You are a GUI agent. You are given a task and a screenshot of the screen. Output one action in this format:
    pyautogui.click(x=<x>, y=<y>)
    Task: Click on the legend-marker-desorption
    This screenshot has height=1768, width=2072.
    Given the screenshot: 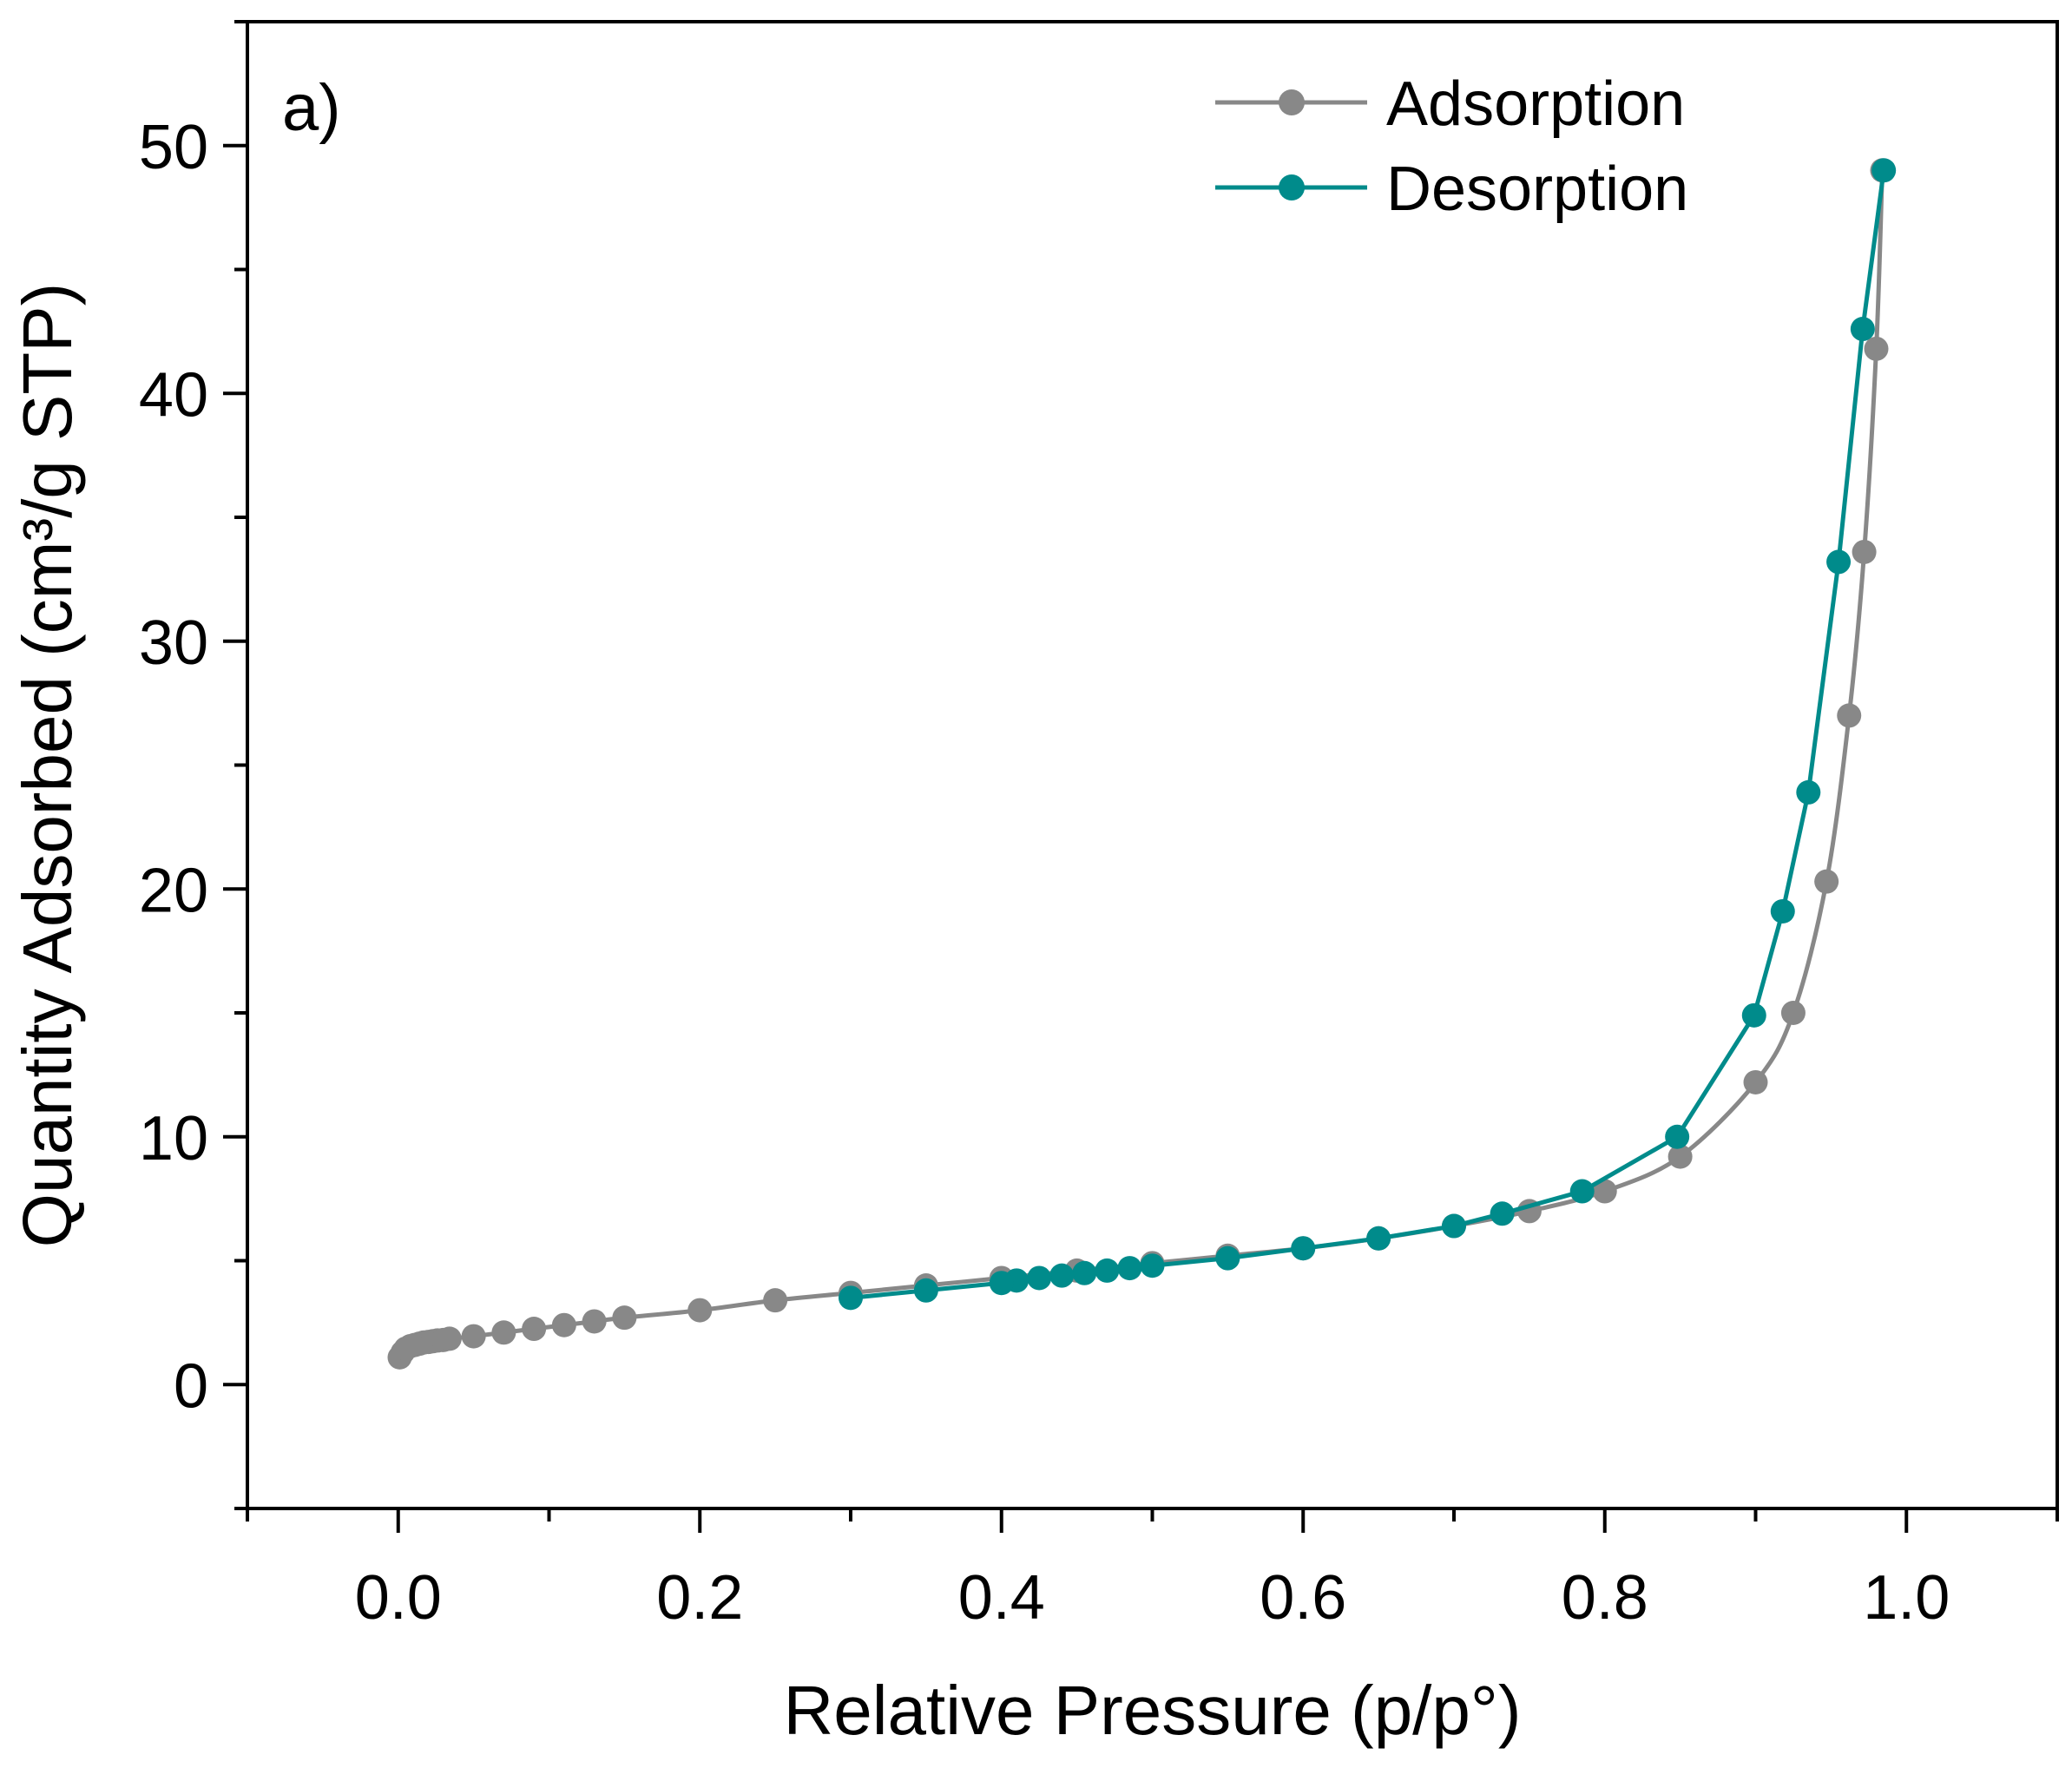 What is the action you would take?
    pyautogui.click(x=1292, y=187)
    